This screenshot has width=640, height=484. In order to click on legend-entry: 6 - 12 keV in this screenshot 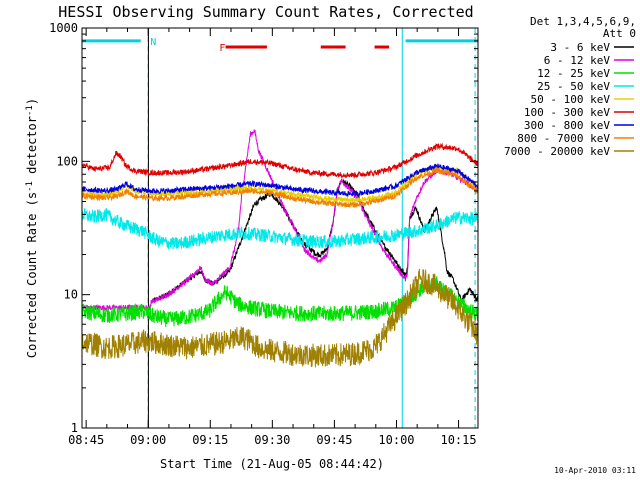, I will do `click(577, 60)`.